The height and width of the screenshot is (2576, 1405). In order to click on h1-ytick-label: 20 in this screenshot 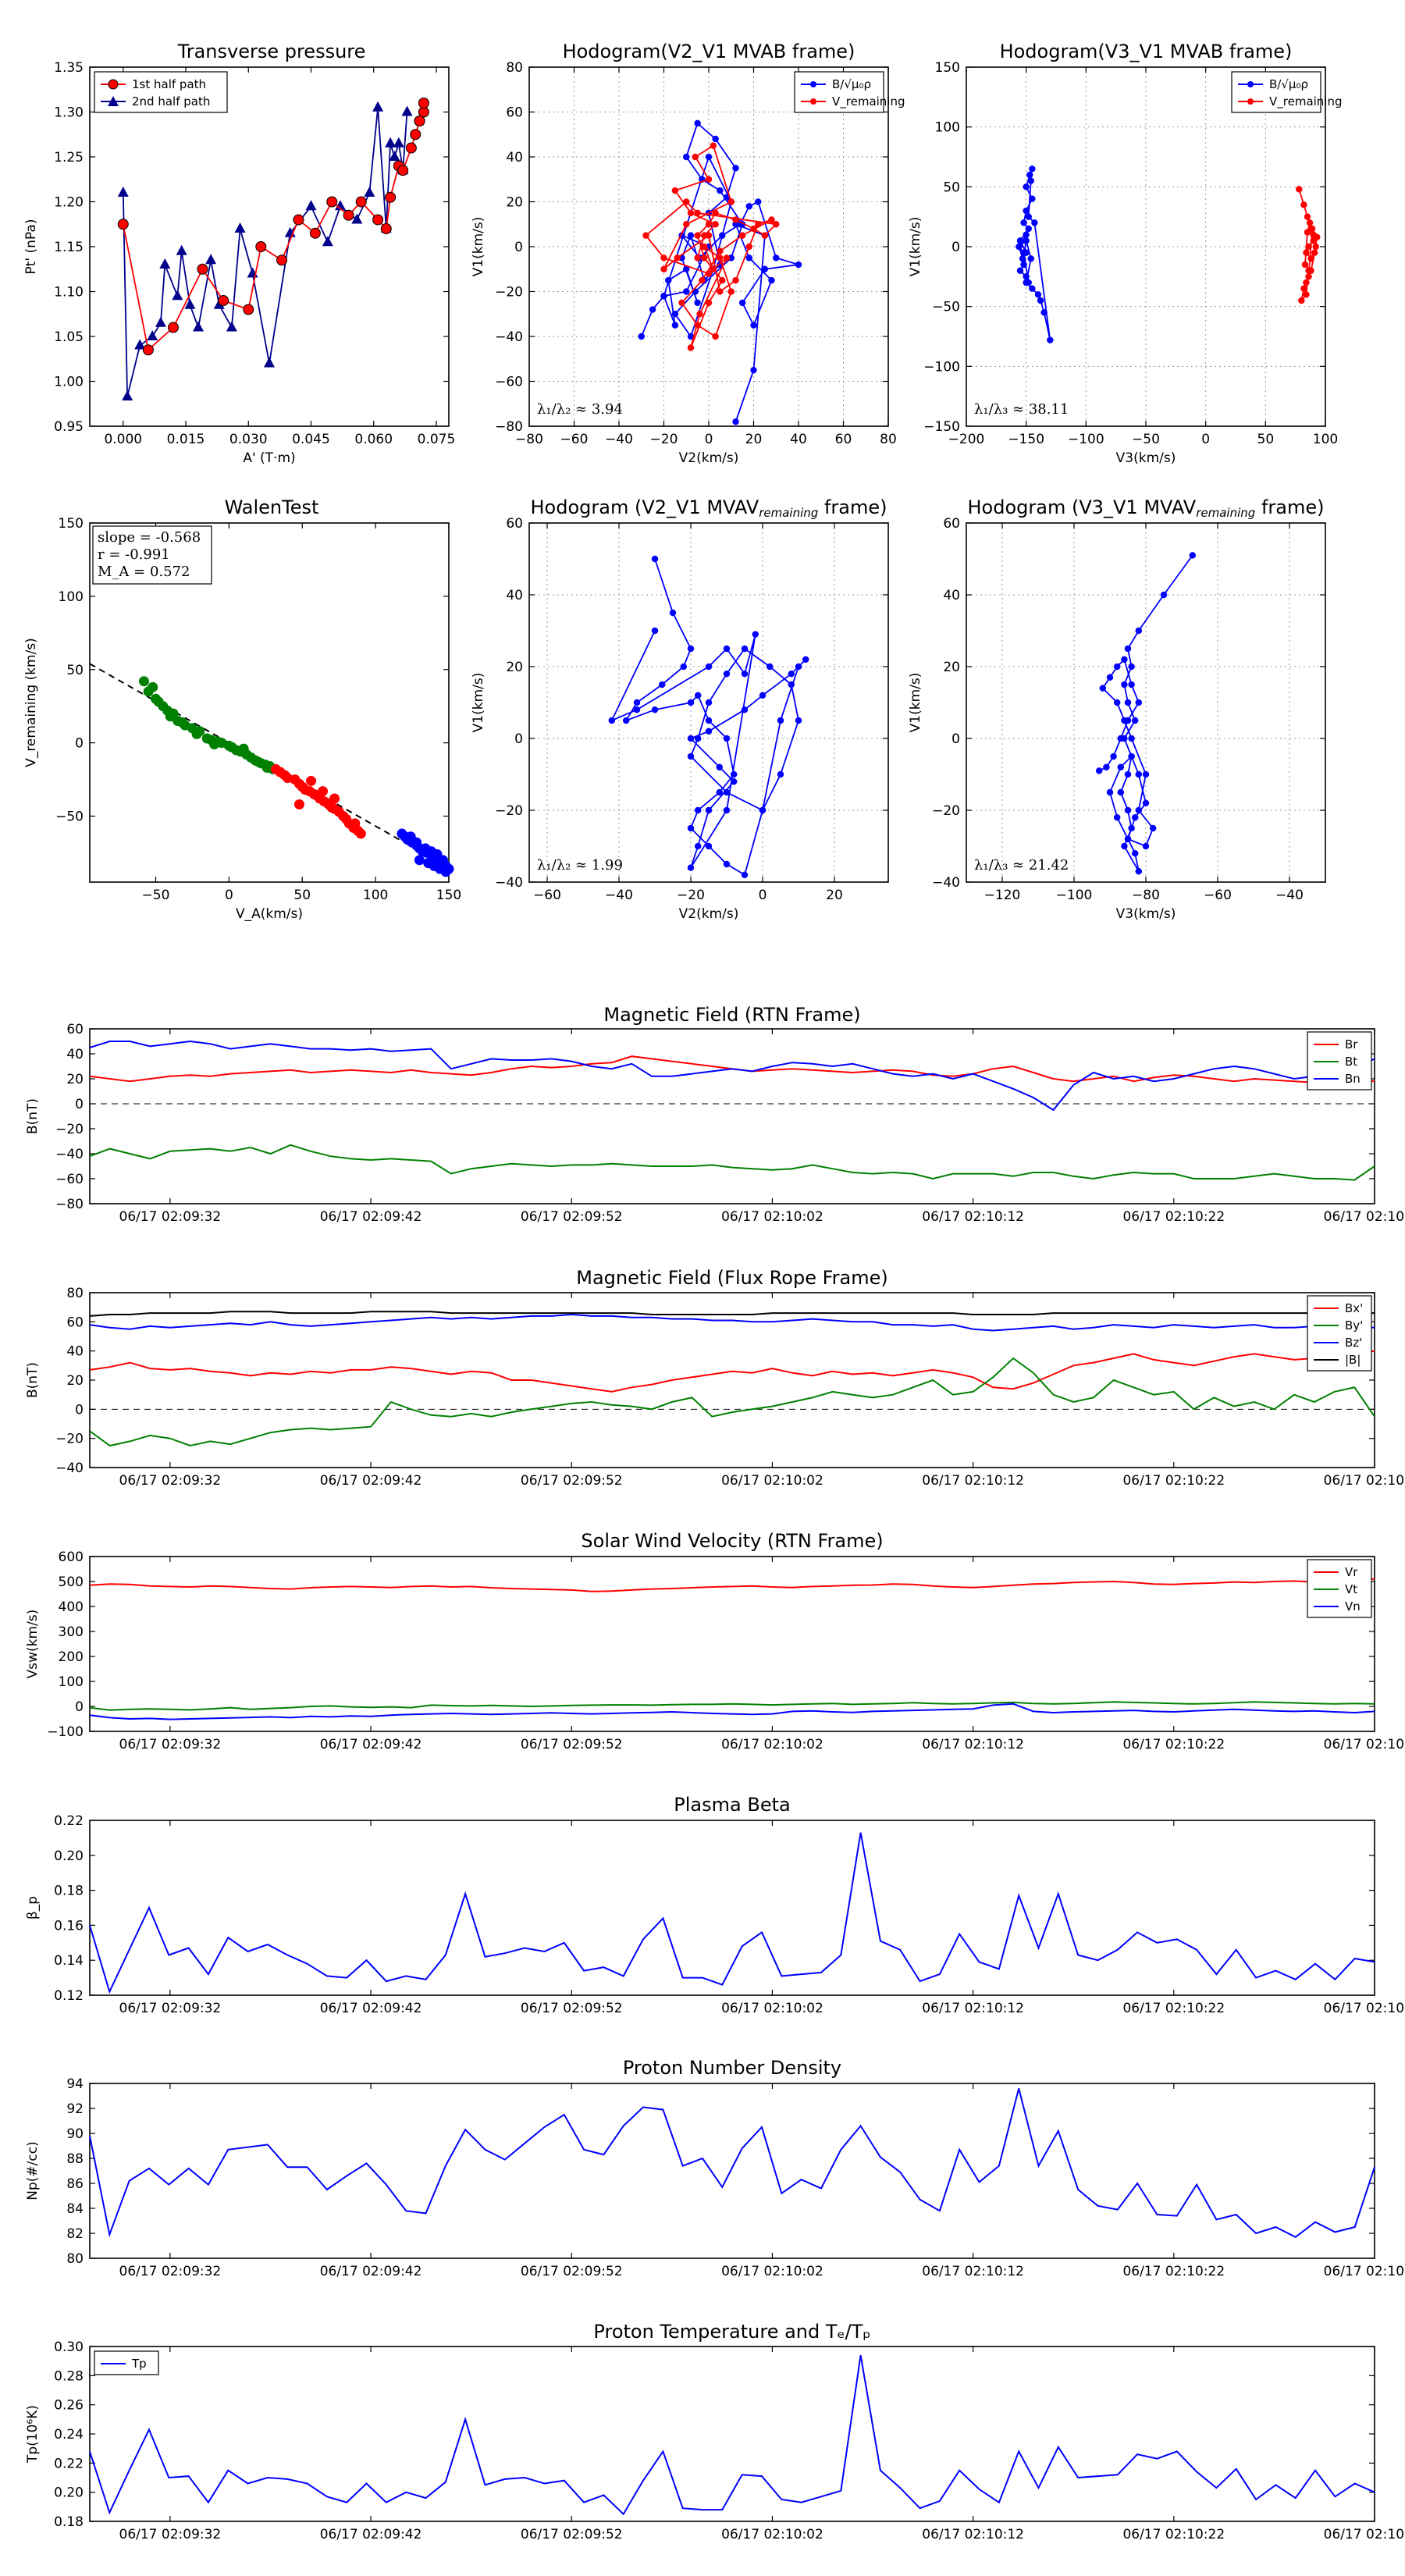, I will do `click(514, 203)`.